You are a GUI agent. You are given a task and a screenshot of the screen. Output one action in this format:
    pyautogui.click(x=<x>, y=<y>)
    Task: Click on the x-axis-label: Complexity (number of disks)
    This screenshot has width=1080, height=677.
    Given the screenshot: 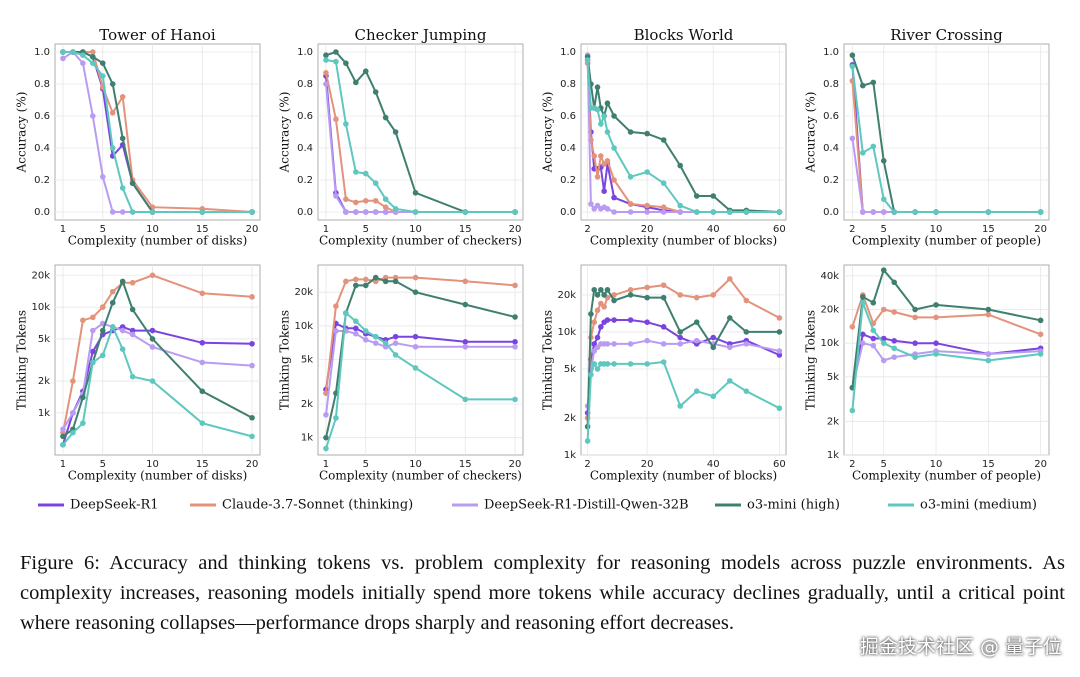 What is the action you would take?
    pyautogui.click(x=158, y=241)
    